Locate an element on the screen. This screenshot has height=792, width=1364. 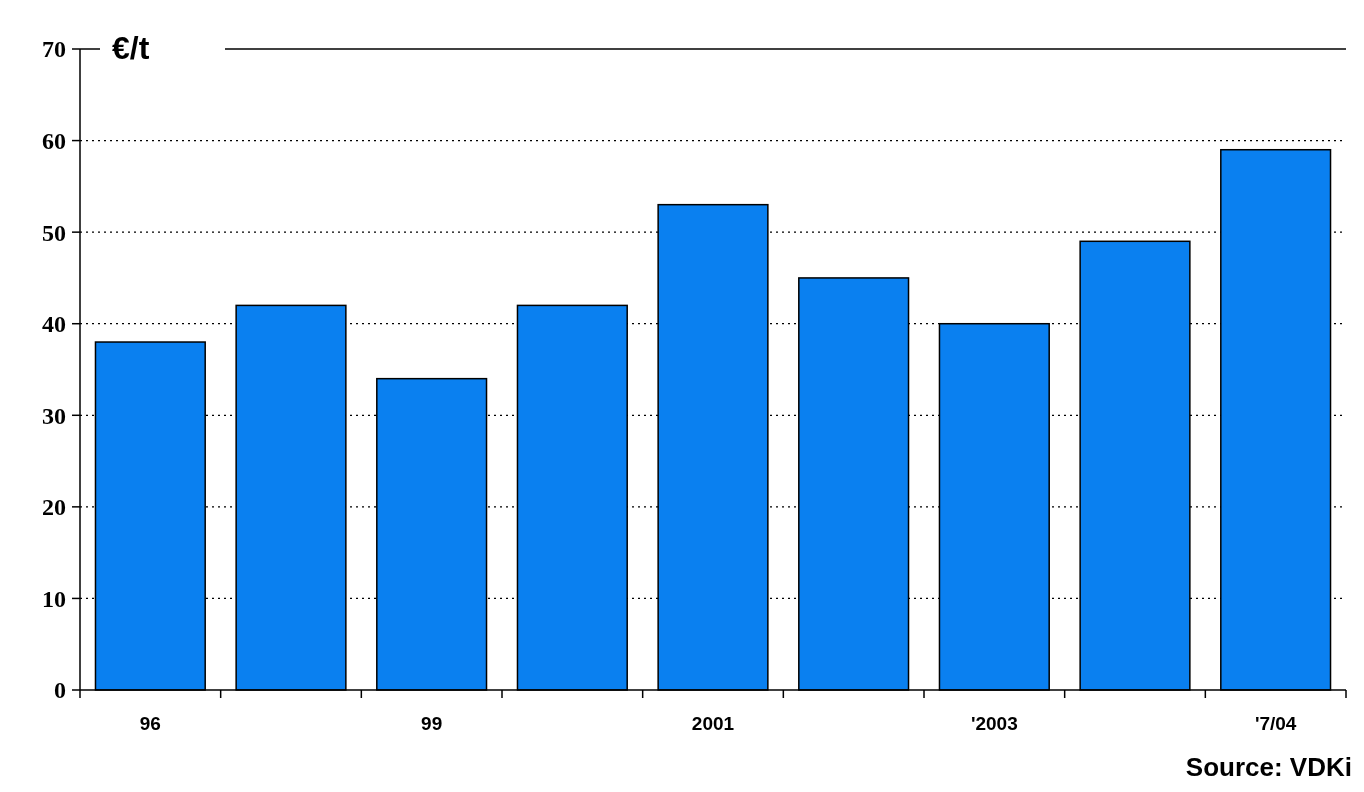
y-tick-label: 70 is located at coordinates (54, 49).